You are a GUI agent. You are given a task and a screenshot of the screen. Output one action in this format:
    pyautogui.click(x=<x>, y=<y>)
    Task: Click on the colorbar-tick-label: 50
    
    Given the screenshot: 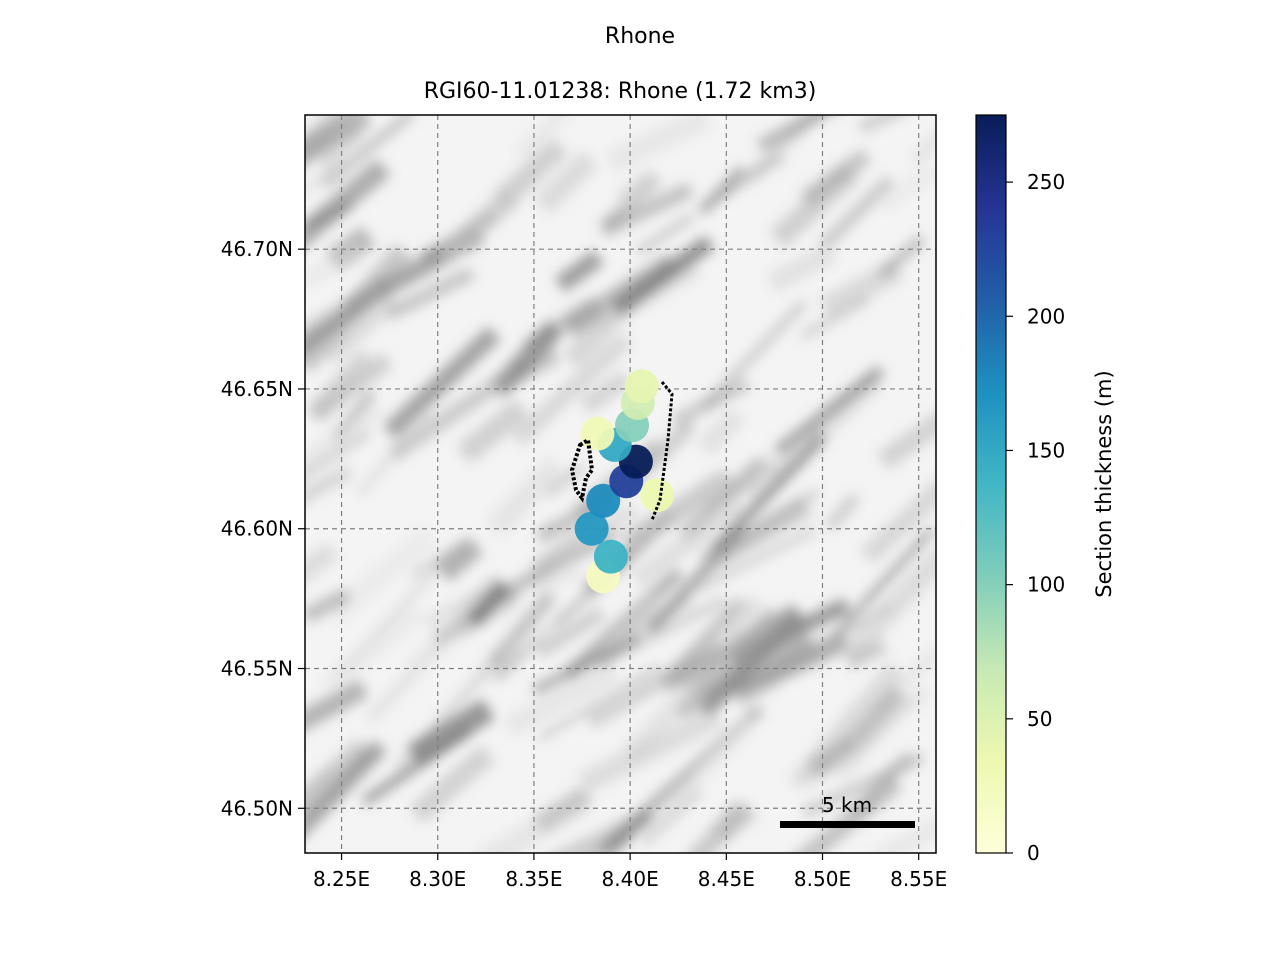 What is the action you would take?
    pyautogui.click(x=1039, y=719)
    